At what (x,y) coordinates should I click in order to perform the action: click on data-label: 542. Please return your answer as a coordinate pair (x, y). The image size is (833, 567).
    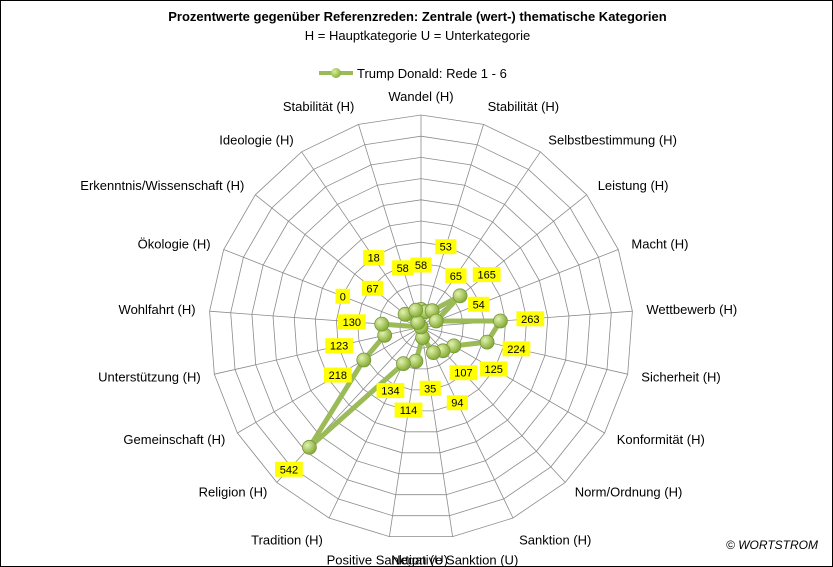
    Looking at the image, I should click on (289, 470).